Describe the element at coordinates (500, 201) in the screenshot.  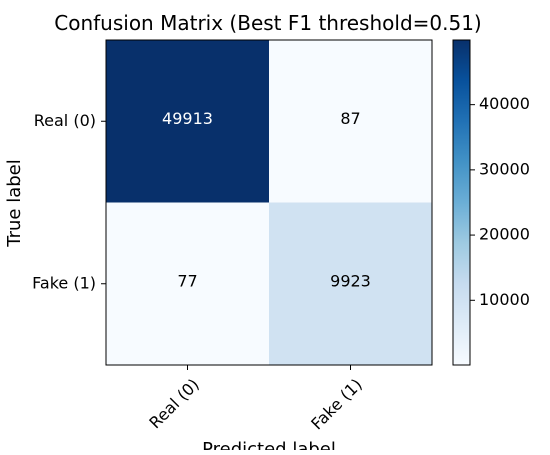
I see `colorbar-ticks: 10000 20000 30000 40000` at that location.